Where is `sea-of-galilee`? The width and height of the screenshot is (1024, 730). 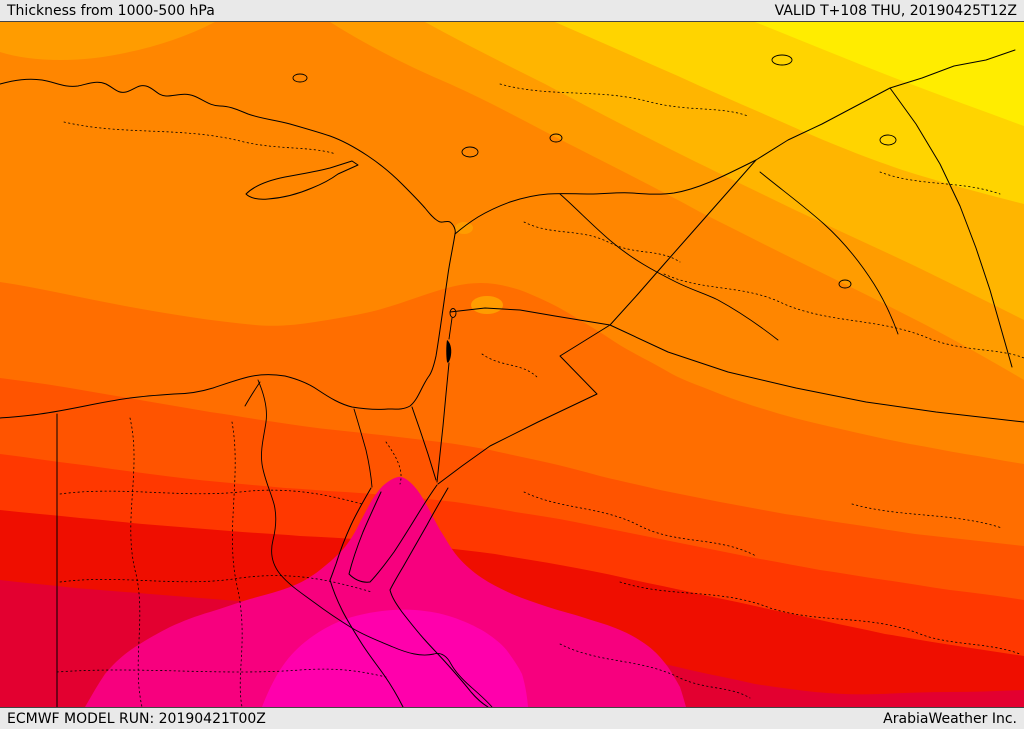
sea-of-galilee is located at coordinates (453, 313).